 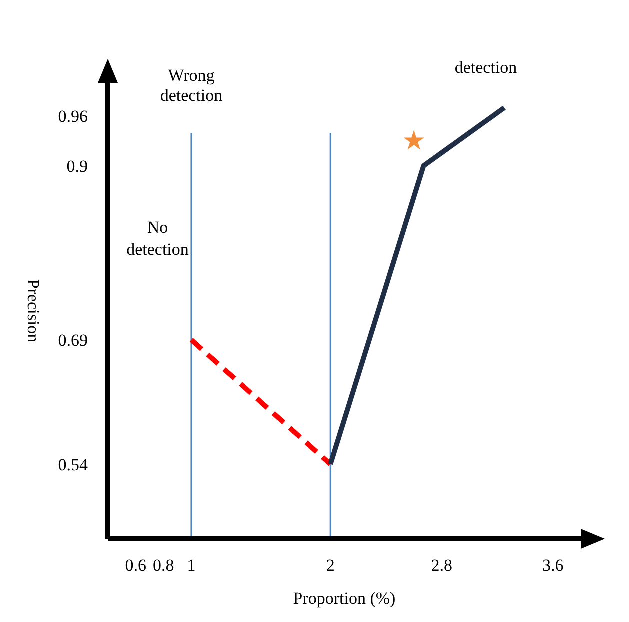 What do you see at coordinates (330, 565) in the screenshot?
I see `x-tick-label: 2` at bounding box center [330, 565].